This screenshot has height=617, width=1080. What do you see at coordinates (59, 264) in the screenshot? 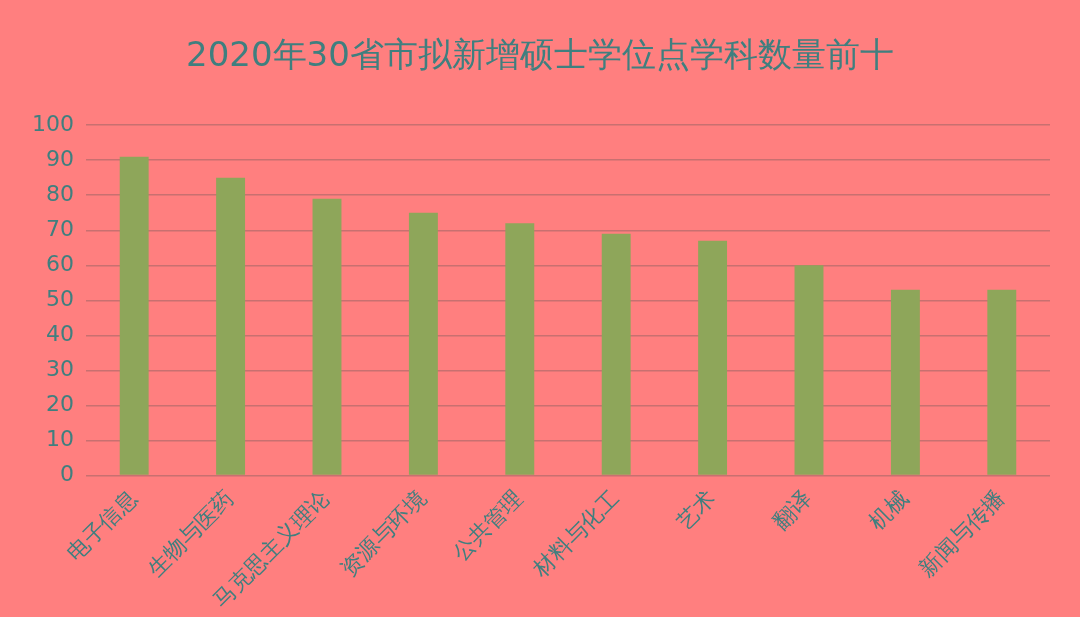
I see `y-tick-label: 60` at bounding box center [59, 264].